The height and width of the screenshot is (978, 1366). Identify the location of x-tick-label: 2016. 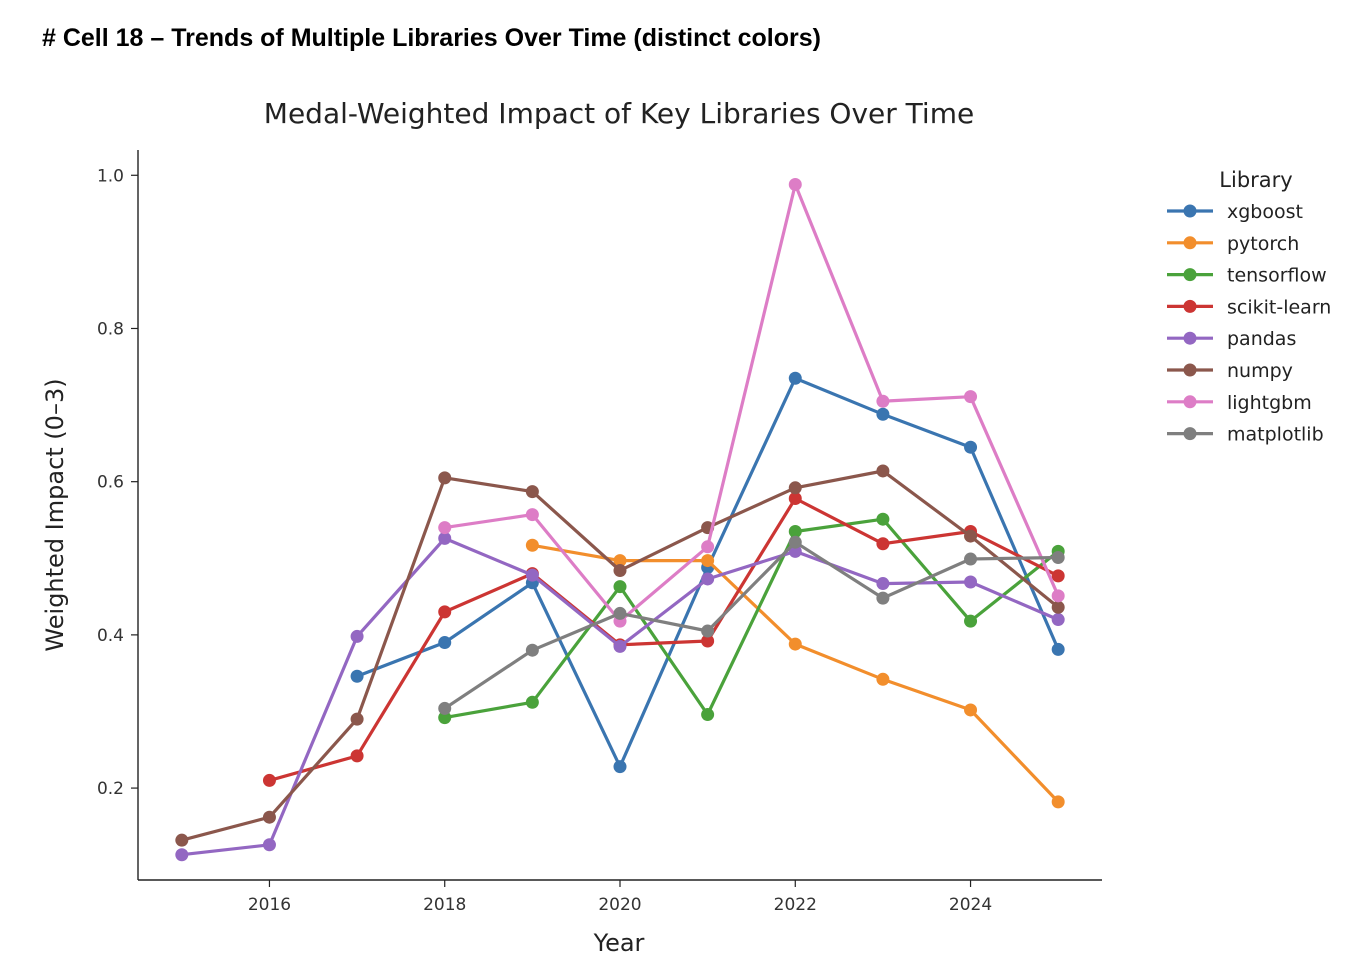
(269, 905).